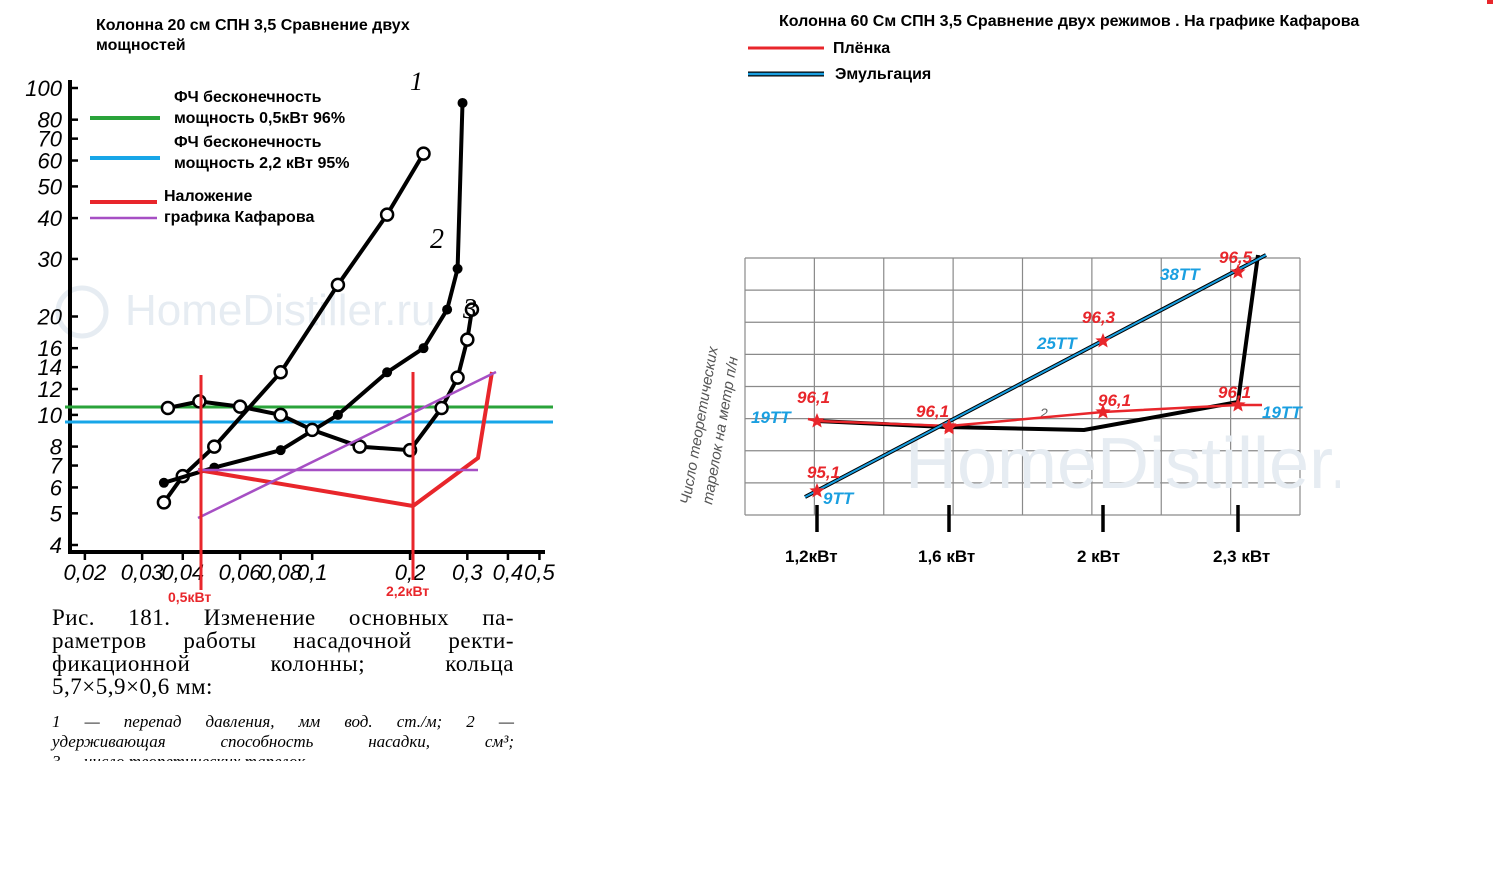 The image size is (1502, 870). Describe the element at coordinates (50, 415) in the screenshot. I see `left-y-tick-label: 10` at that location.